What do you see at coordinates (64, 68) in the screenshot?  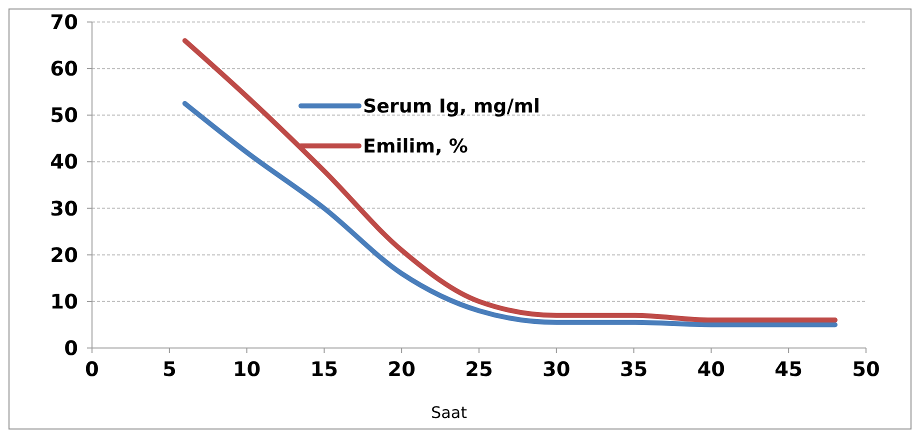 I see `y-tick-label: 60` at bounding box center [64, 68].